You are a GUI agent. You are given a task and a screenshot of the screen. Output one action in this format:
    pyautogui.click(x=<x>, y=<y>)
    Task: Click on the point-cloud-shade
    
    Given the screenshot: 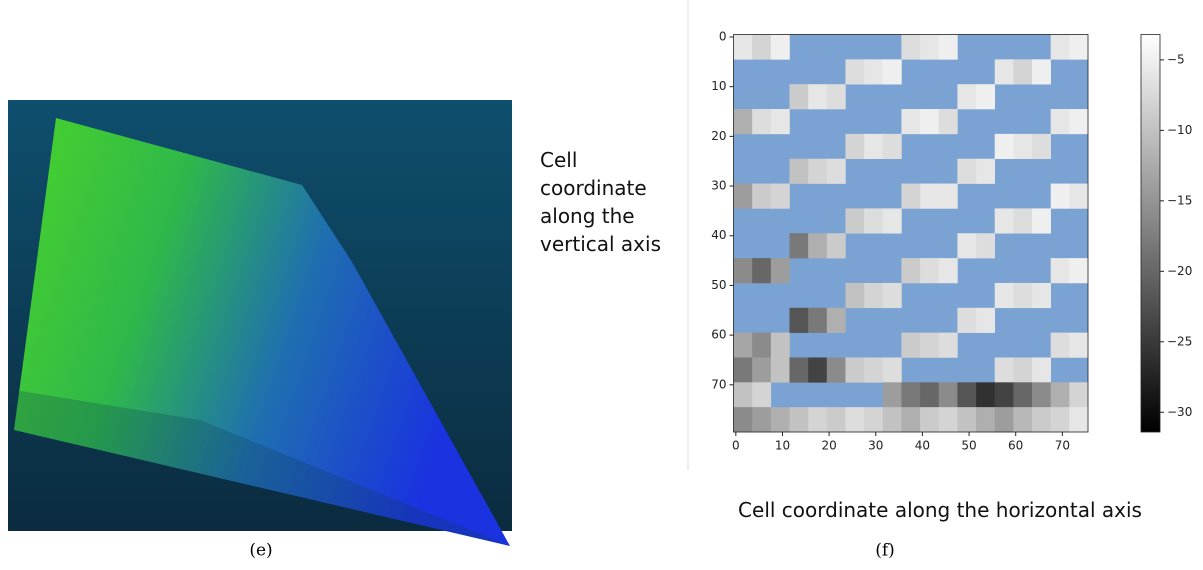 What is the action you would take?
    pyautogui.click(x=262, y=468)
    